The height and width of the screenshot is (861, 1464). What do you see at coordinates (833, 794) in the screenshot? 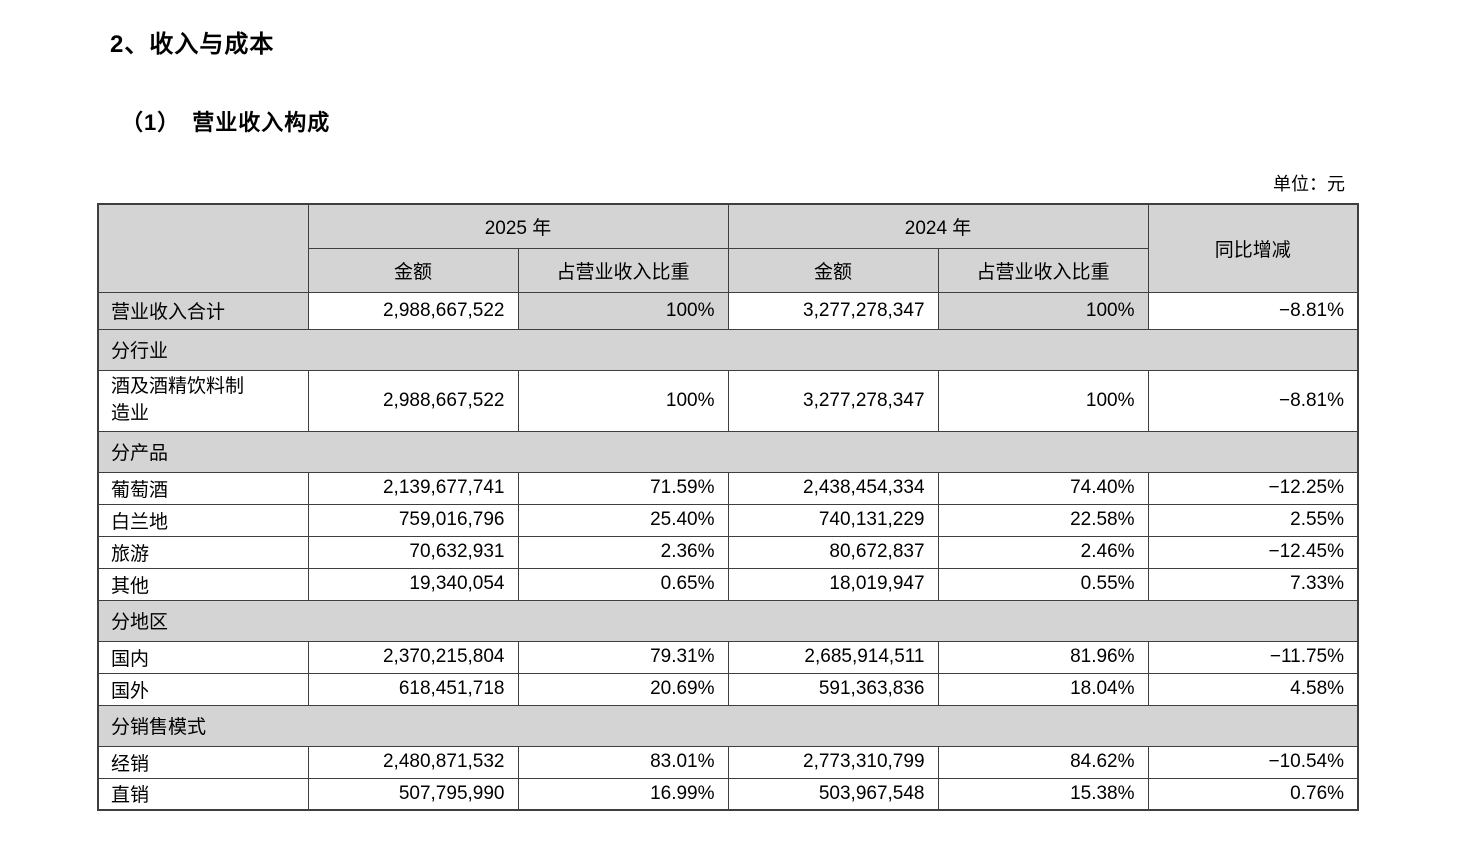
I see `amount-2024: 503,967,548` at bounding box center [833, 794].